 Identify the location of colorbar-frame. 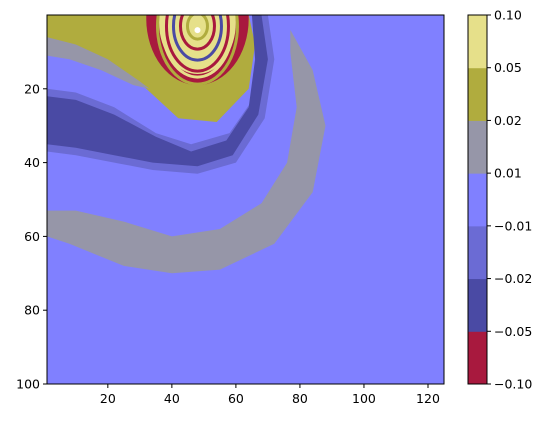
(477, 199).